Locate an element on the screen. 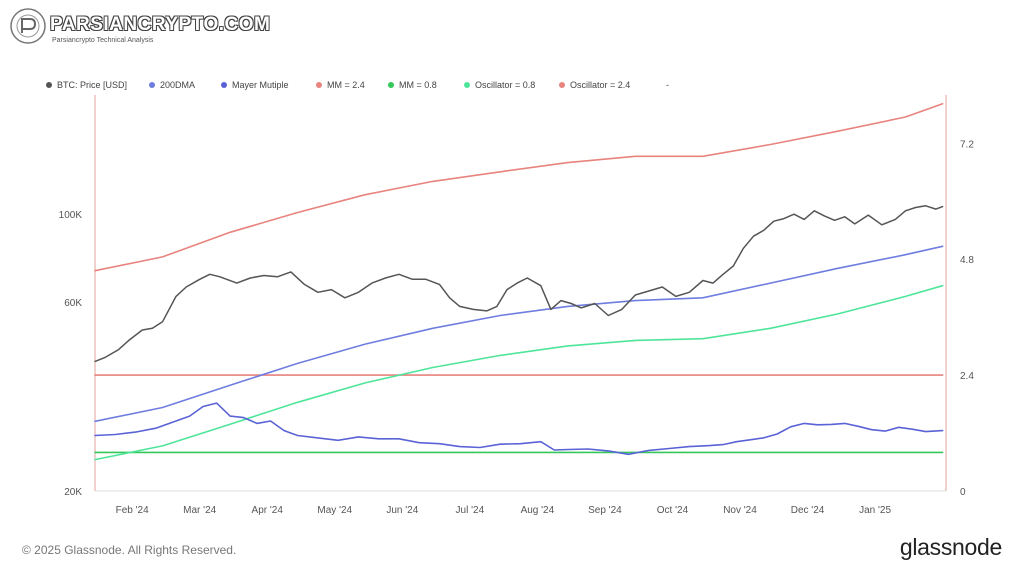 The height and width of the screenshot is (576, 1024). x-tick-label: Apr '24 is located at coordinates (268, 510).